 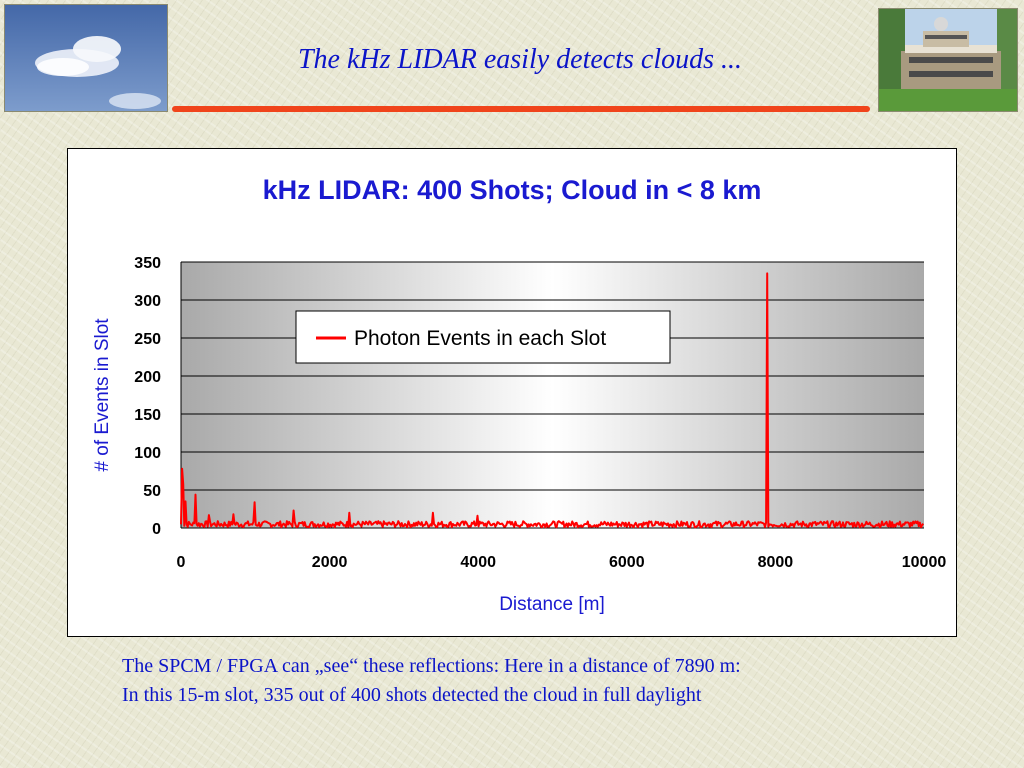 I want to click on title-underline, so click(x=521, y=109).